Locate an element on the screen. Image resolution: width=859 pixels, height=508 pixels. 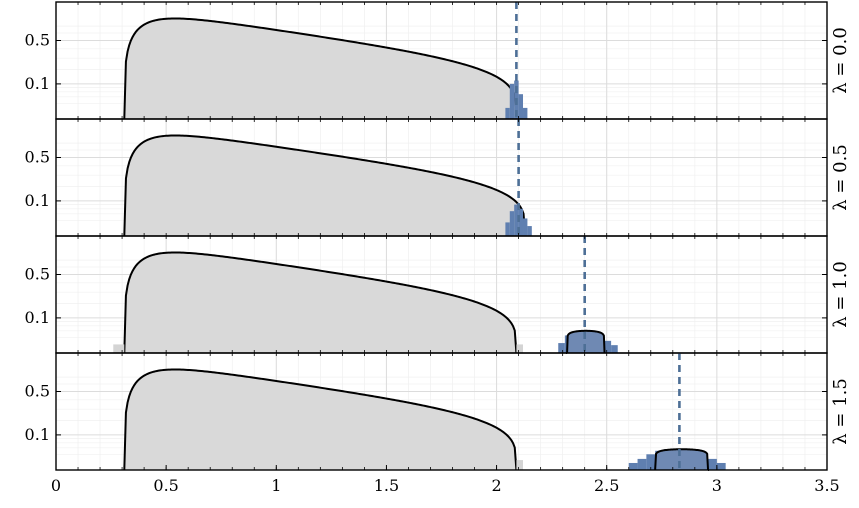
x-tick-label: 0.5 is located at coordinates (165, 485).